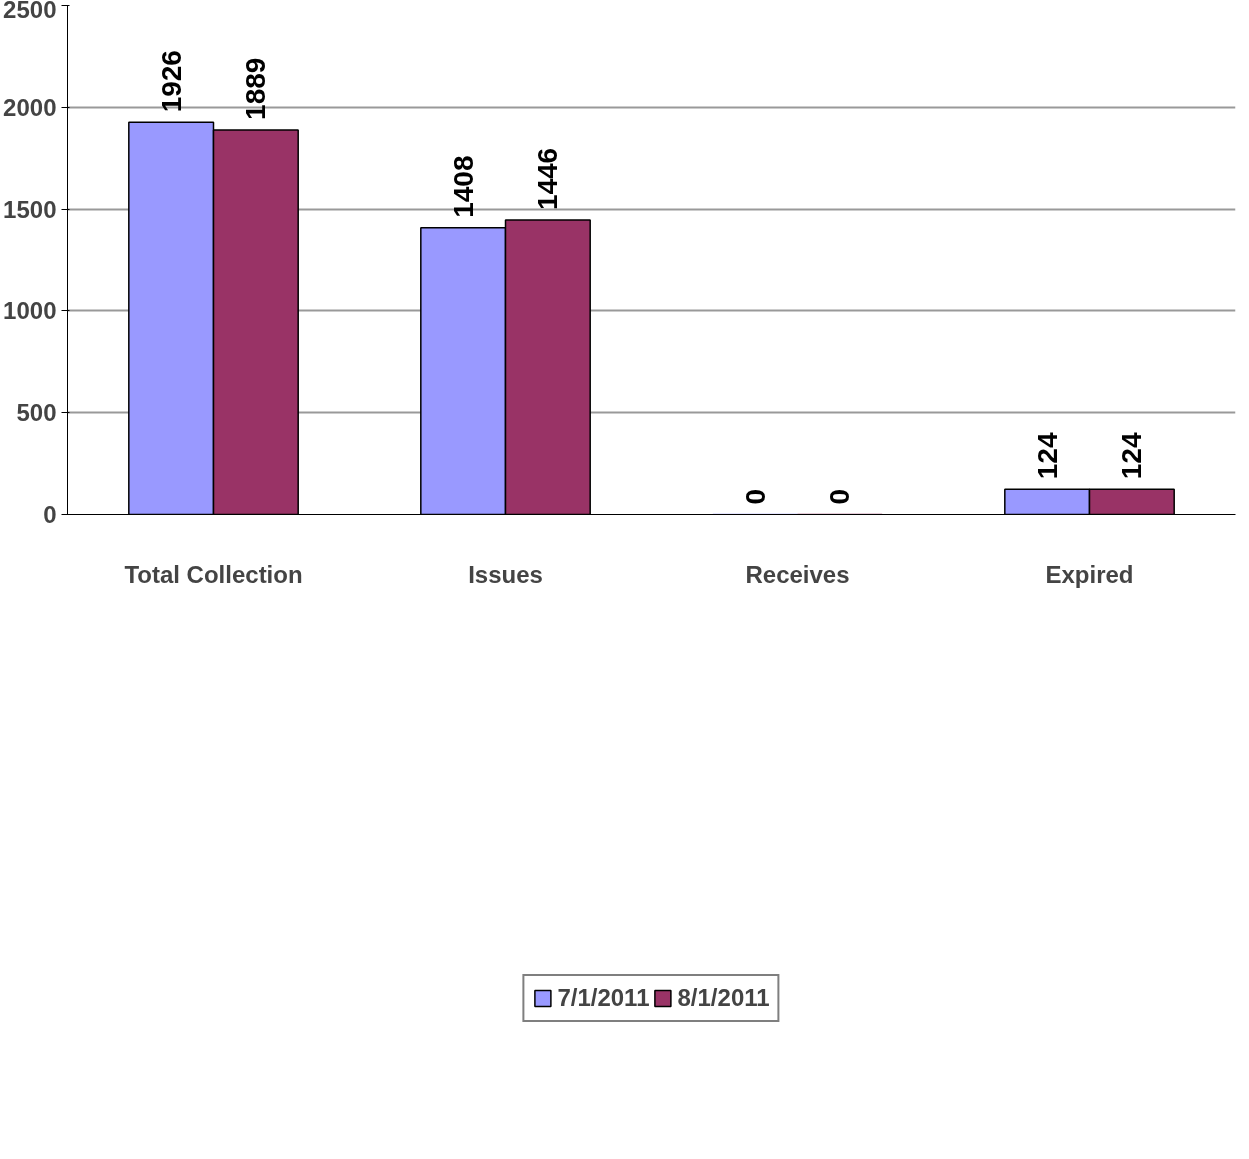  I want to click on x-tick-label: Total Collection, so click(213, 574).